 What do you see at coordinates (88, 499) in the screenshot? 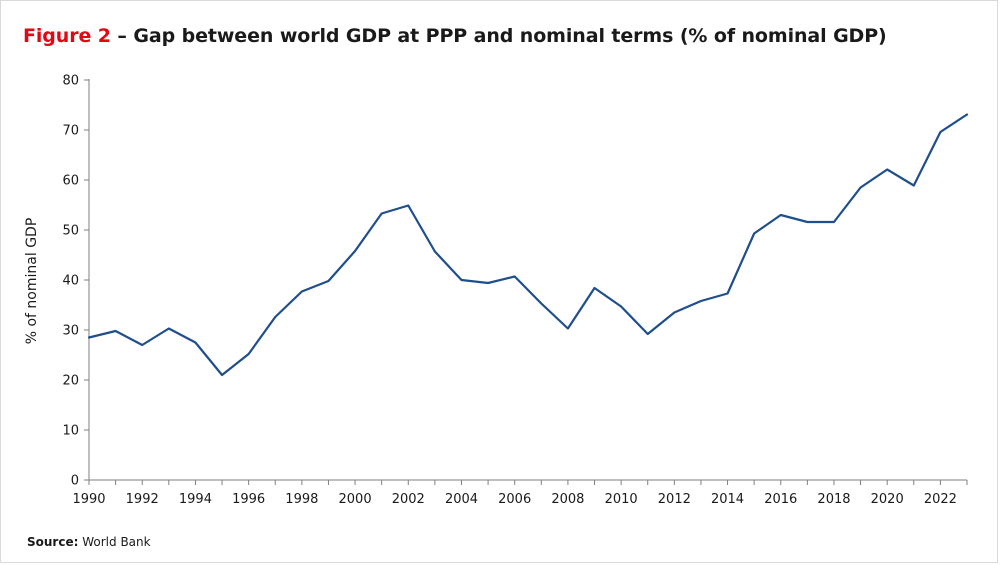
I see `x-tick-label: 1990` at bounding box center [88, 499].